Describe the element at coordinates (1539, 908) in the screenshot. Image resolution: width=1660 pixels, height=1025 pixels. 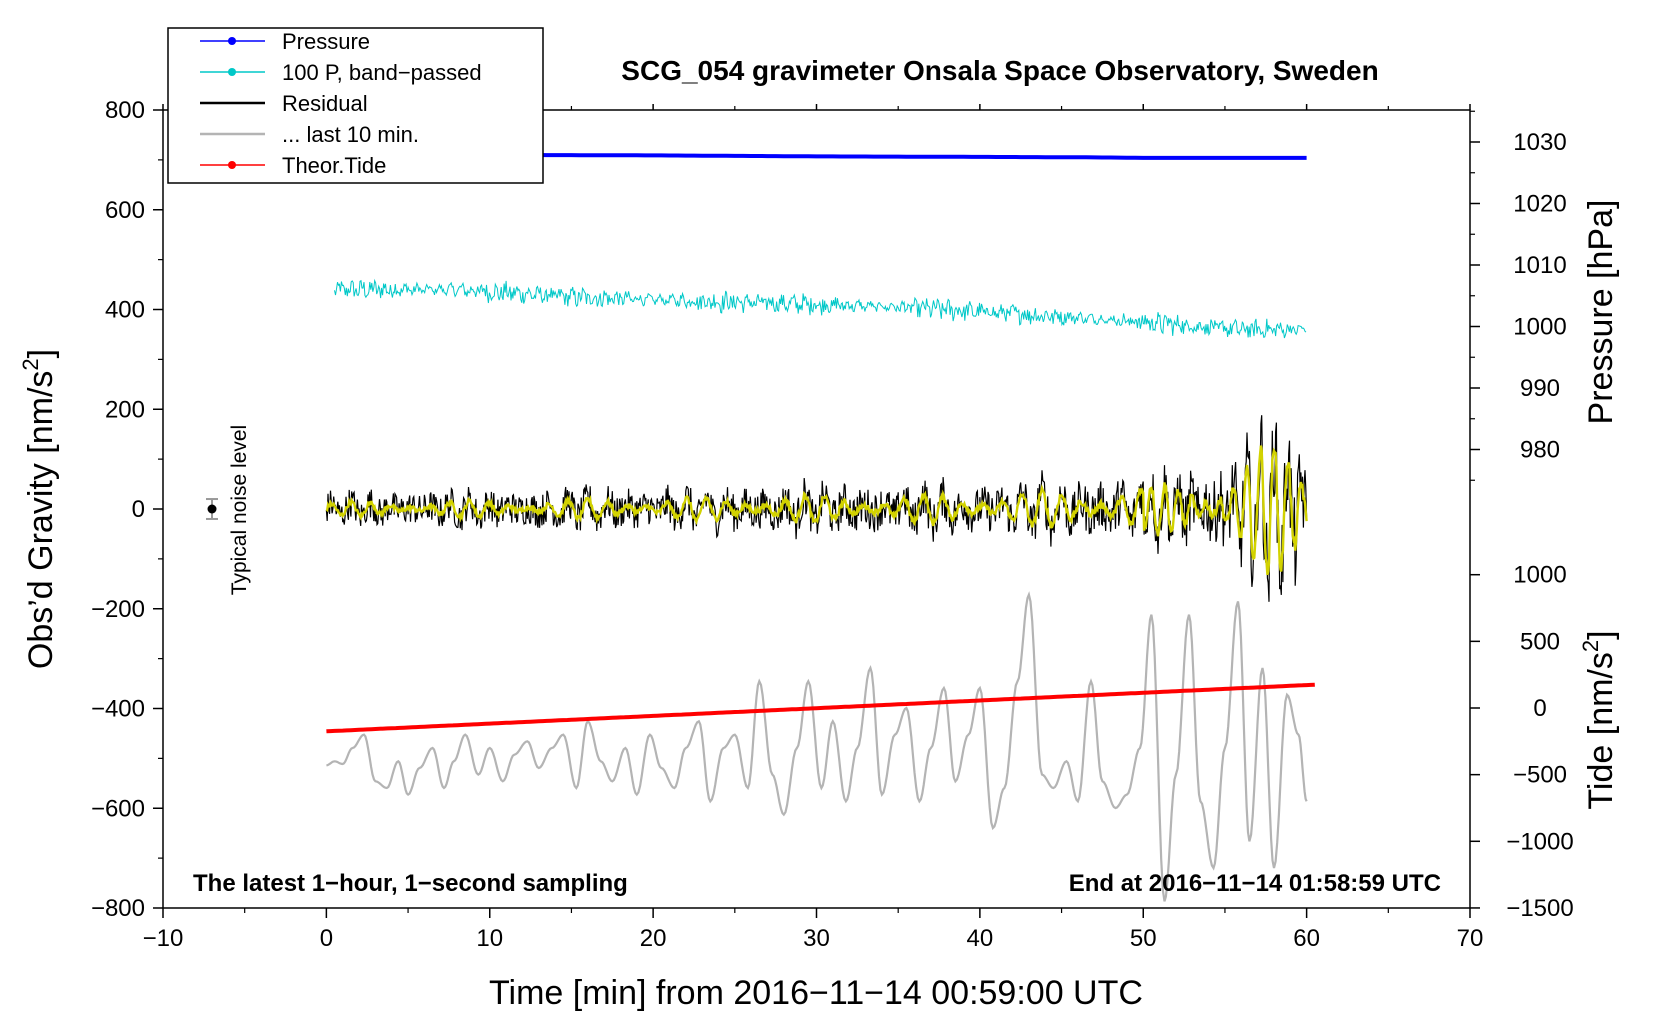
I see `tide-tick-label: −1500` at that location.